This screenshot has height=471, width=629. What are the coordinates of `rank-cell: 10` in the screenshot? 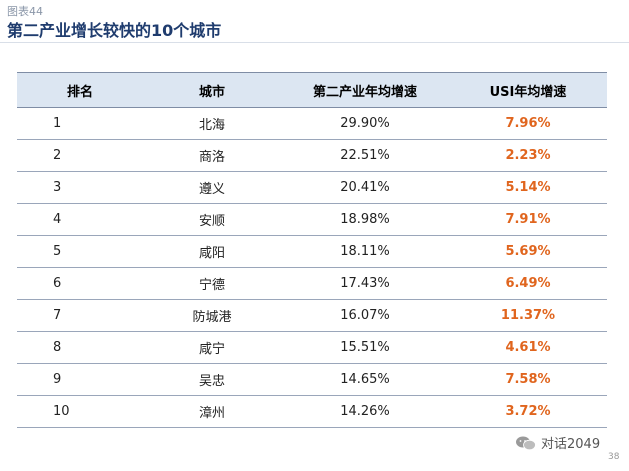 It's located at (80, 411).